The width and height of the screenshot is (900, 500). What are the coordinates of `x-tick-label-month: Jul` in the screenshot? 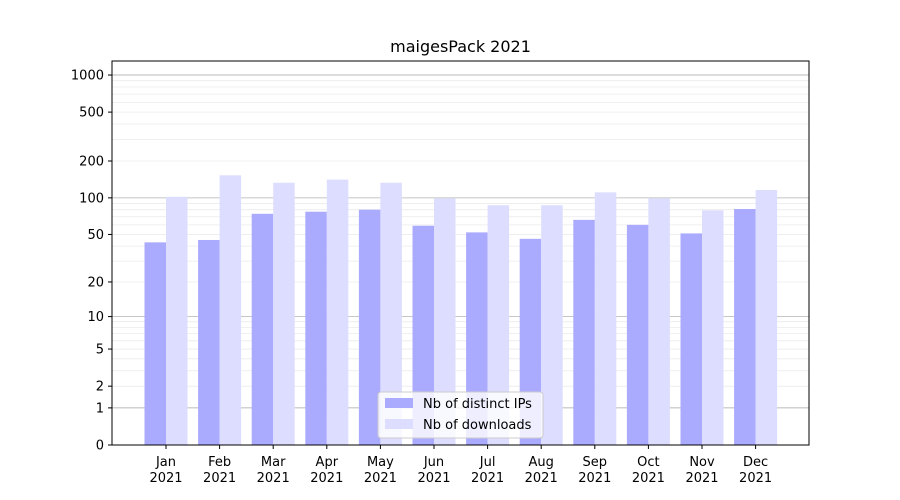 It's located at (487, 462).